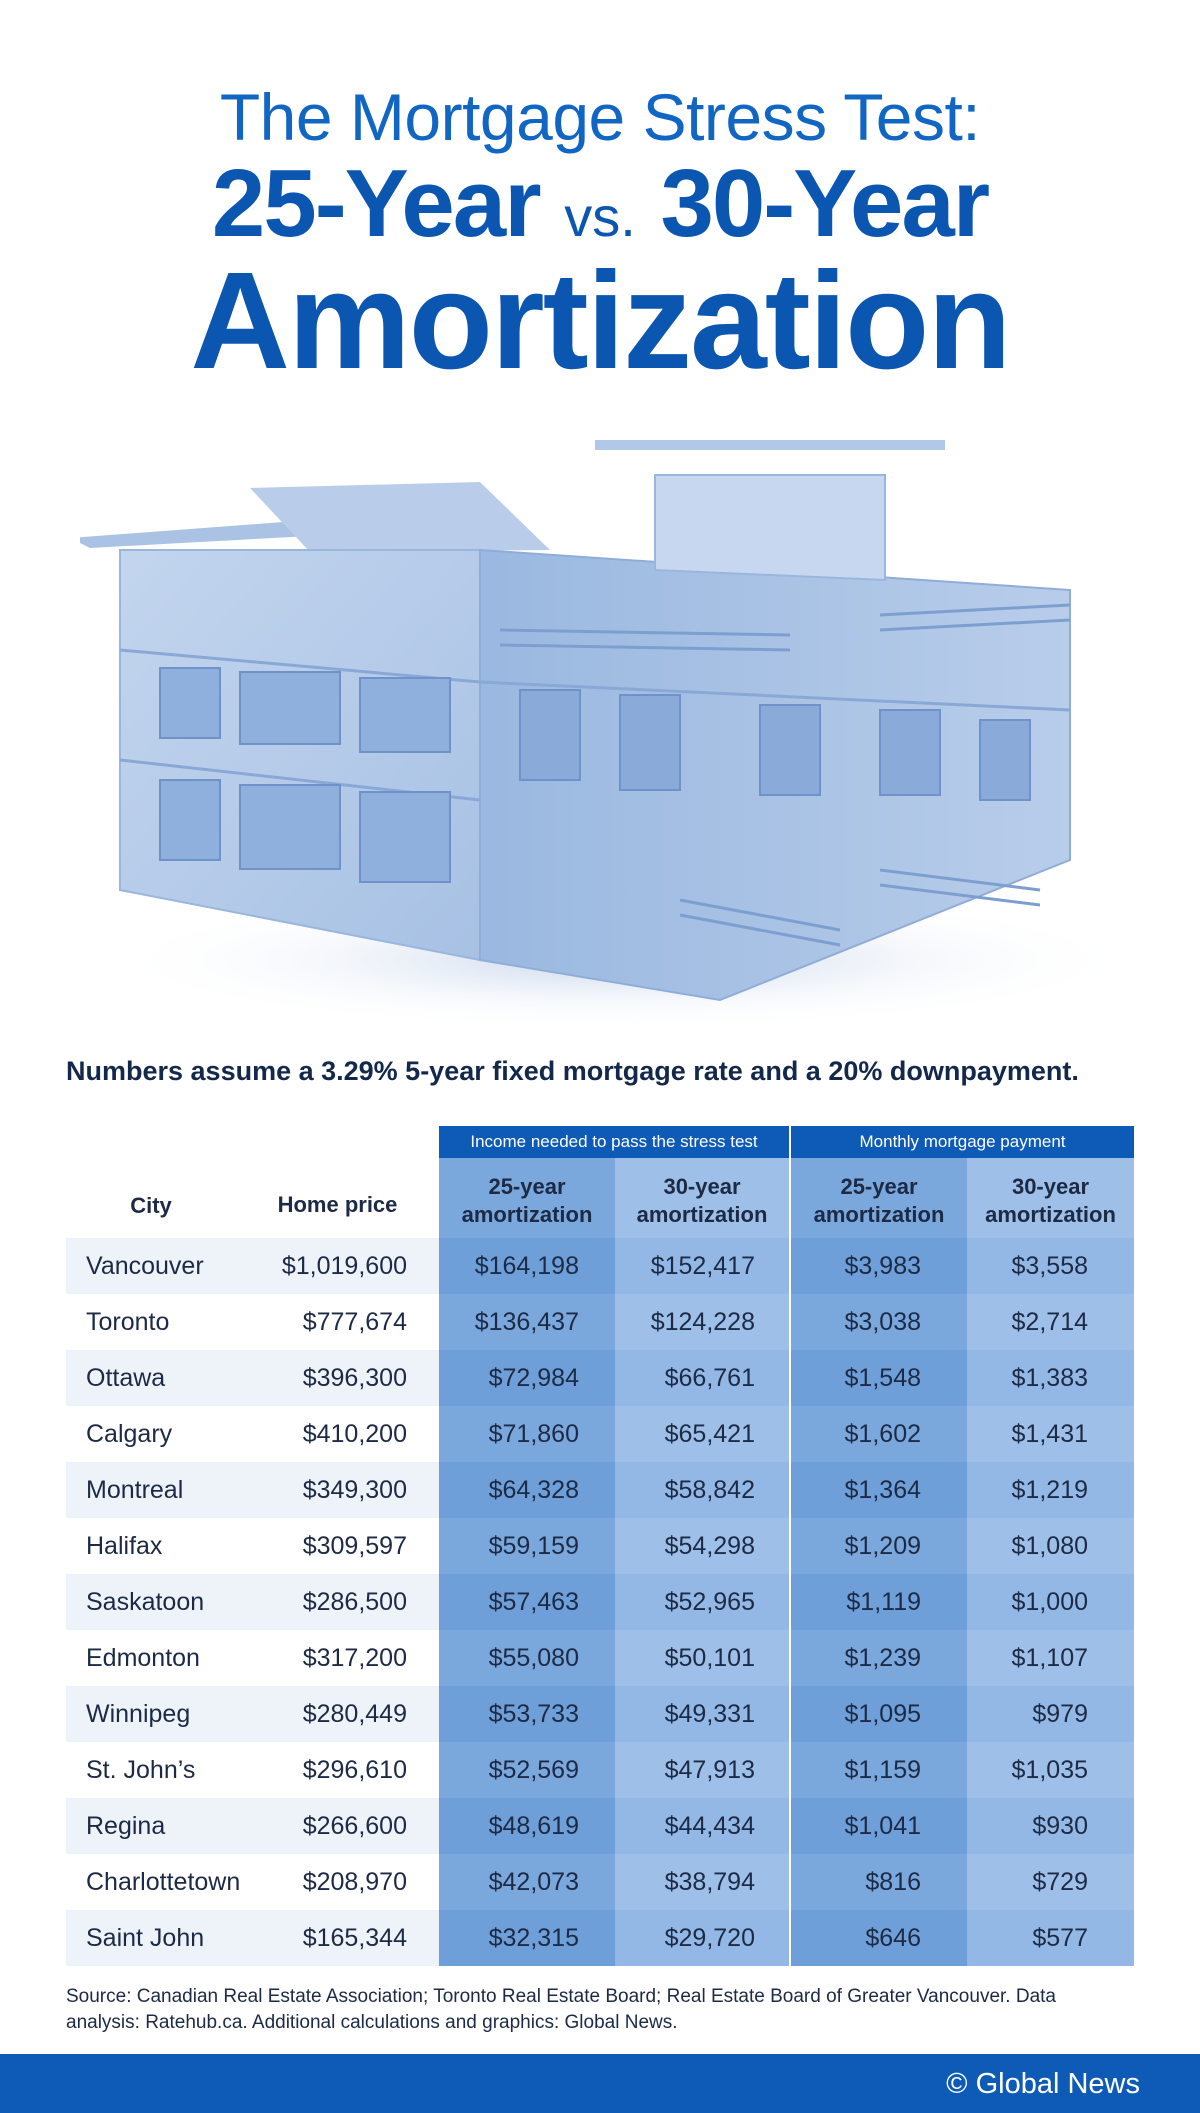 The width and height of the screenshot is (1200, 2113). I want to click on title-line-1: The Mortgage Stress Test:, so click(600, 117).